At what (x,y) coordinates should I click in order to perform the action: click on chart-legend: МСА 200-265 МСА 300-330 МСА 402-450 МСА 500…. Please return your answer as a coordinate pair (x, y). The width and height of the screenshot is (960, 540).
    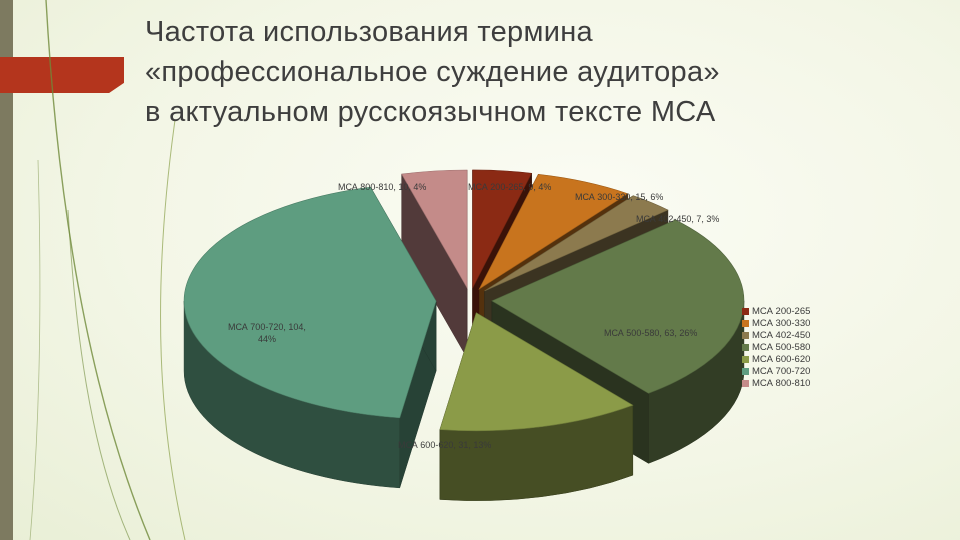
    Looking at the image, I should click on (776, 347).